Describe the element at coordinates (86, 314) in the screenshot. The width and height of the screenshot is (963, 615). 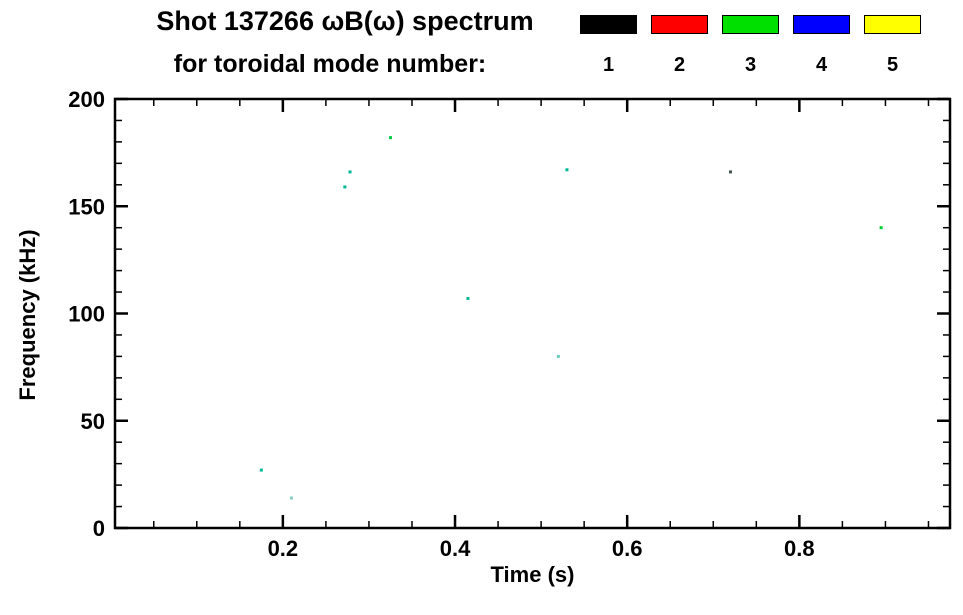
I see `y-tick-label: 100` at that location.